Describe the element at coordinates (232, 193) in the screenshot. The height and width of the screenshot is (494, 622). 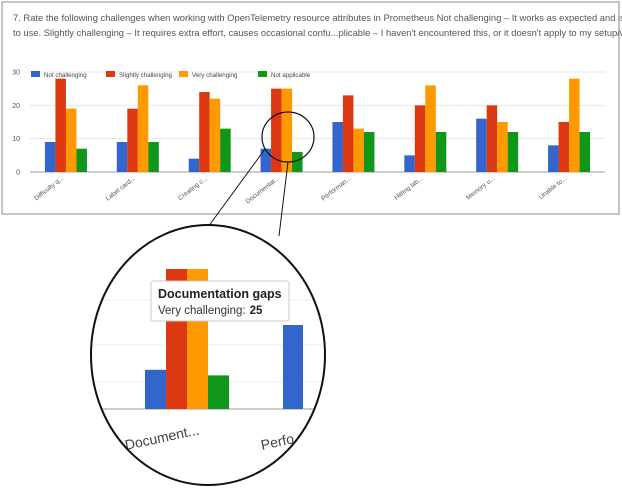
I see `magnifier-connector-left` at that location.